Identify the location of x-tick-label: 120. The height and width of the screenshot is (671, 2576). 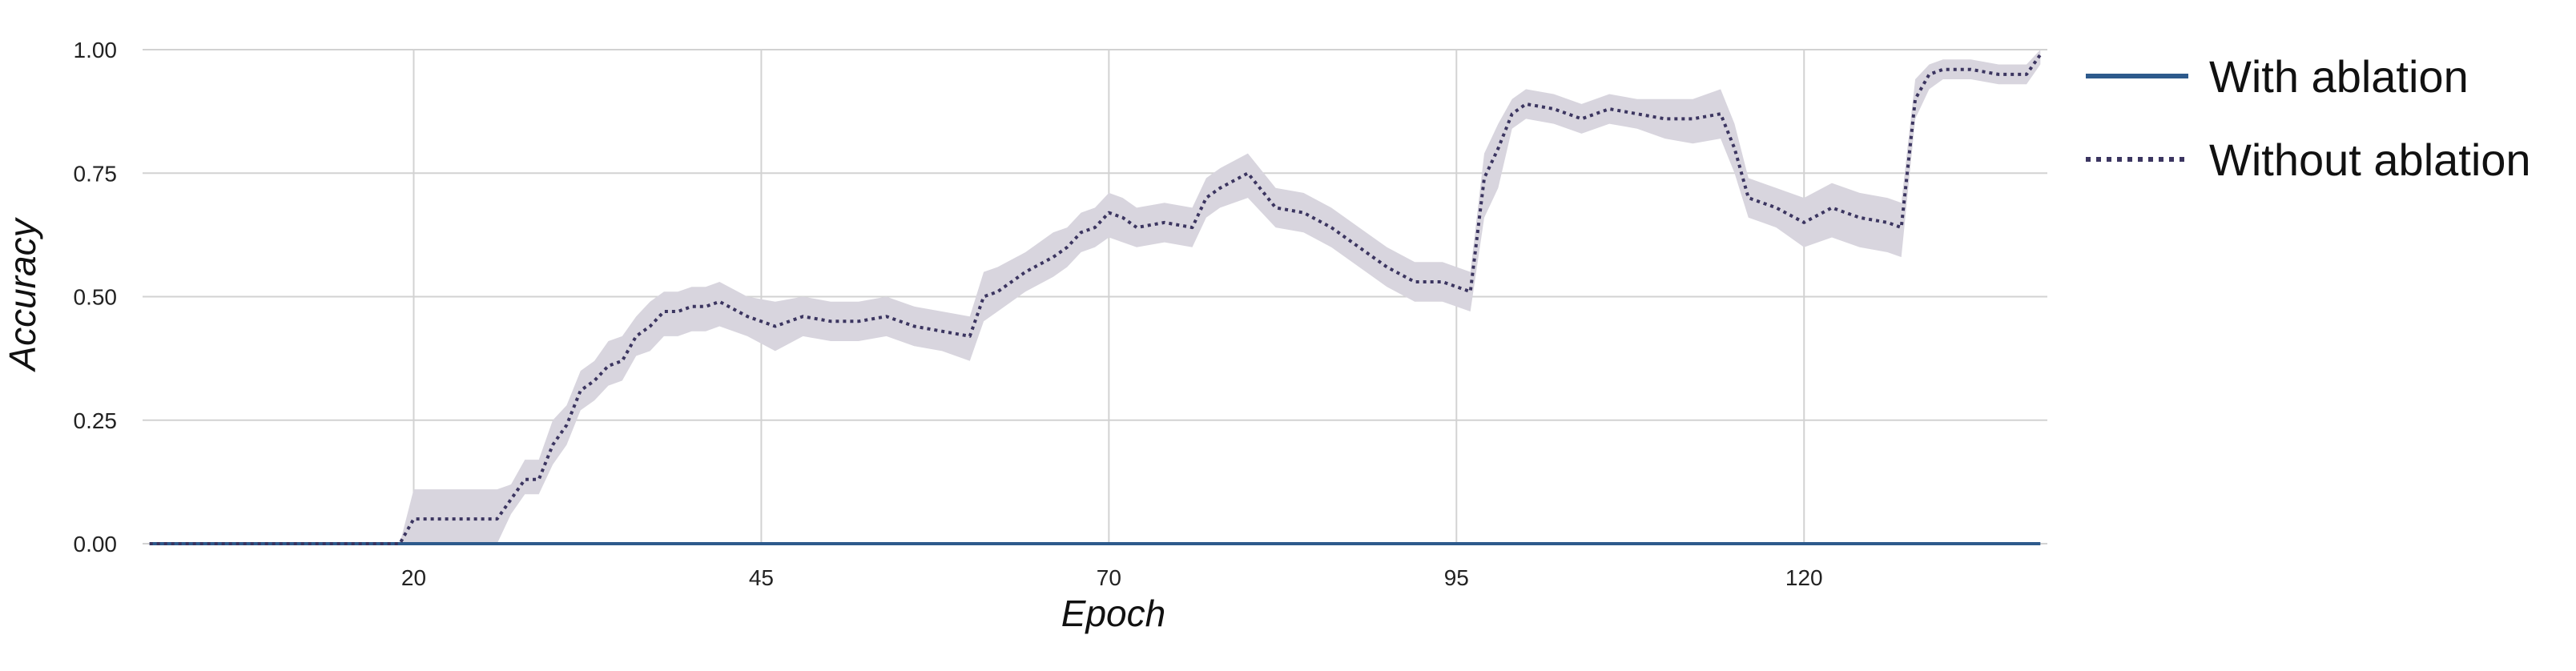
(1804, 577).